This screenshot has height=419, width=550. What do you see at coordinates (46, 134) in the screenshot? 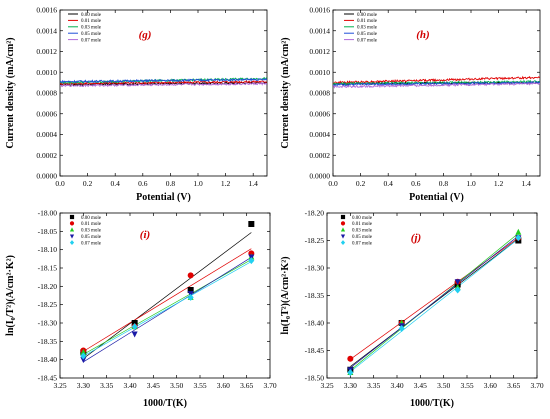
I see `y-tick-label: 0.0004` at bounding box center [46, 134].